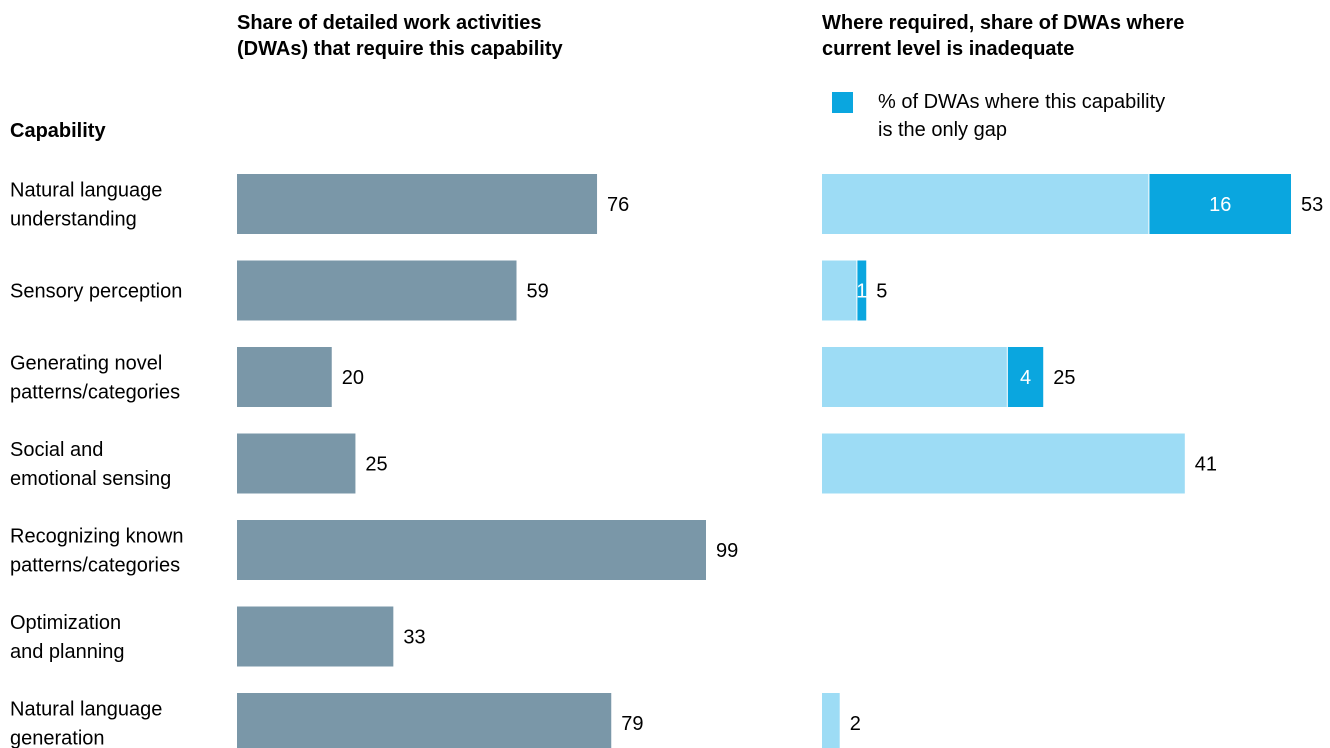 This screenshot has width=1330, height=748. I want to click on data-label-total: 5, so click(881, 292).